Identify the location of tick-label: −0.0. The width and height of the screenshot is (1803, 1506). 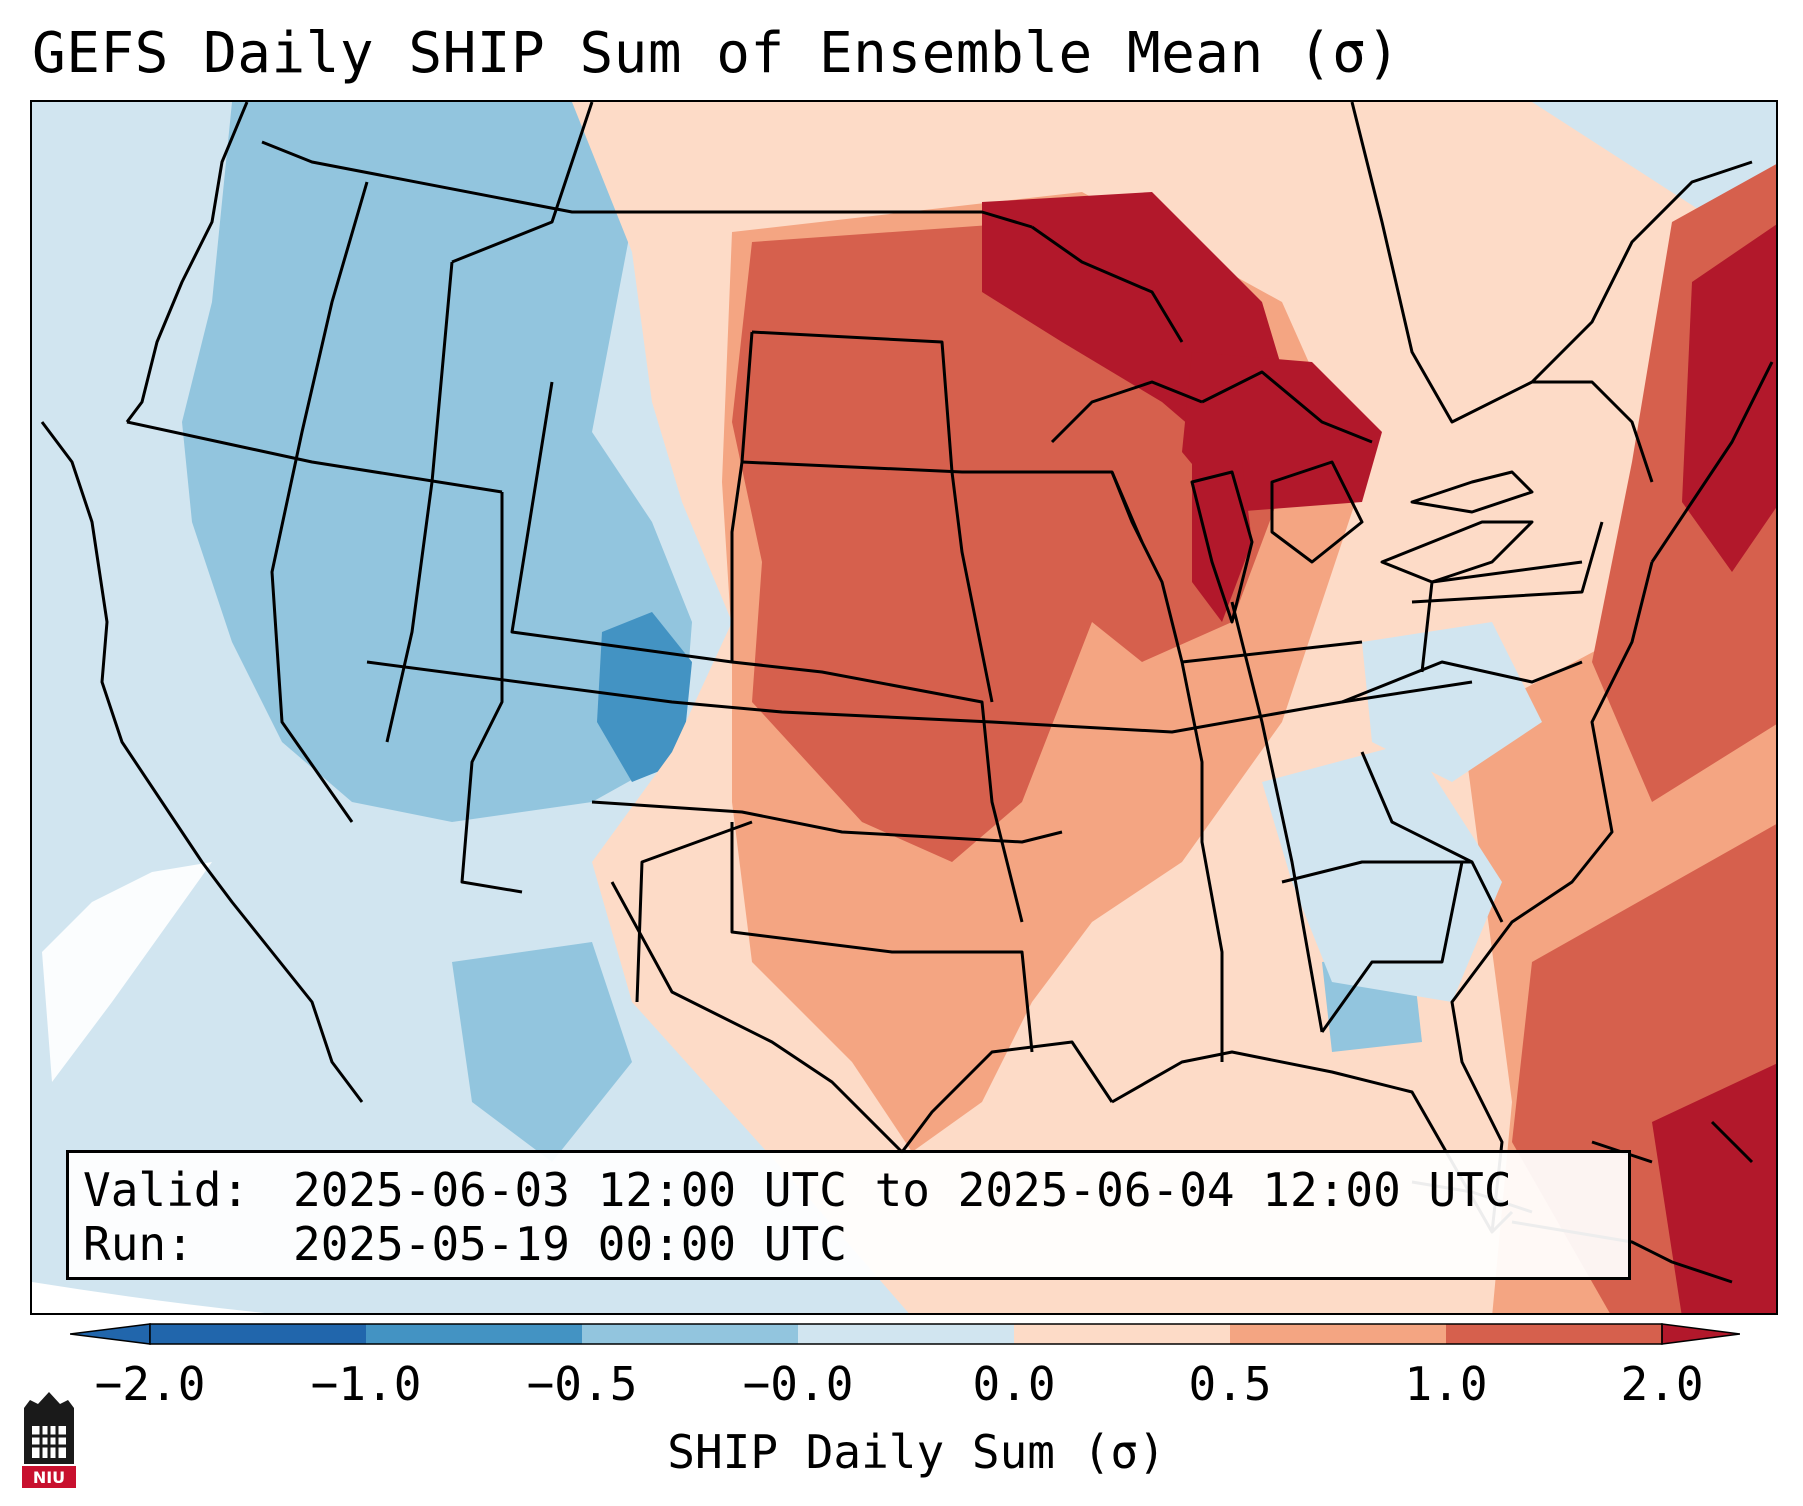
(798, 1384).